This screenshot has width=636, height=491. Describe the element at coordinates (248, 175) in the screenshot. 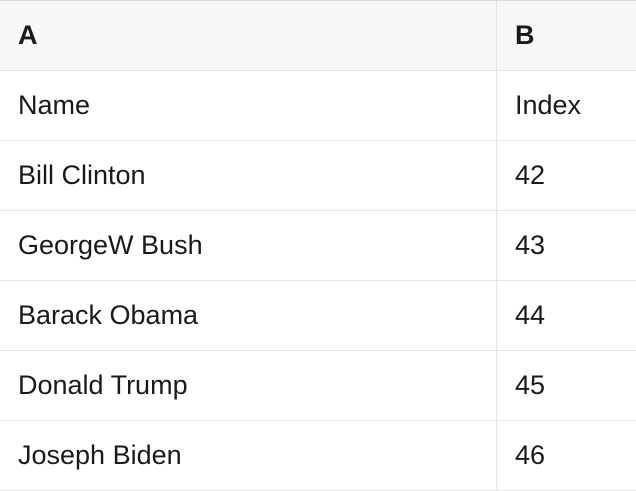

I see `cell-a: Bill Clinton` at that location.